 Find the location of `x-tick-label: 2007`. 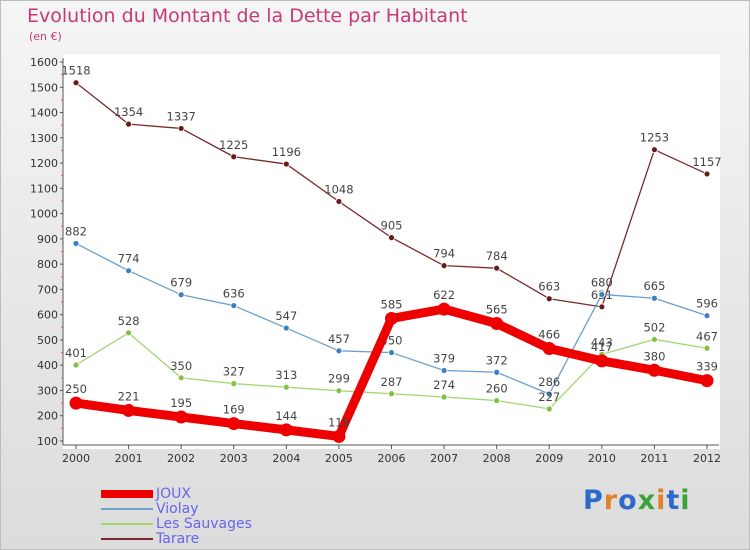

x-tick-label: 2007 is located at coordinates (444, 458).